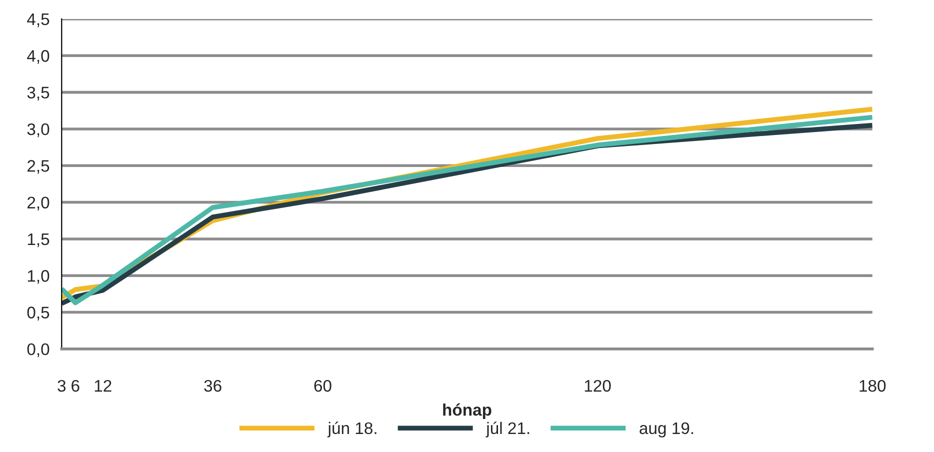 This screenshot has height=452, width=934. What do you see at coordinates (62, 386) in the screenshot?
I see `x-tick-label: 3` at bounding box center [62, 386].